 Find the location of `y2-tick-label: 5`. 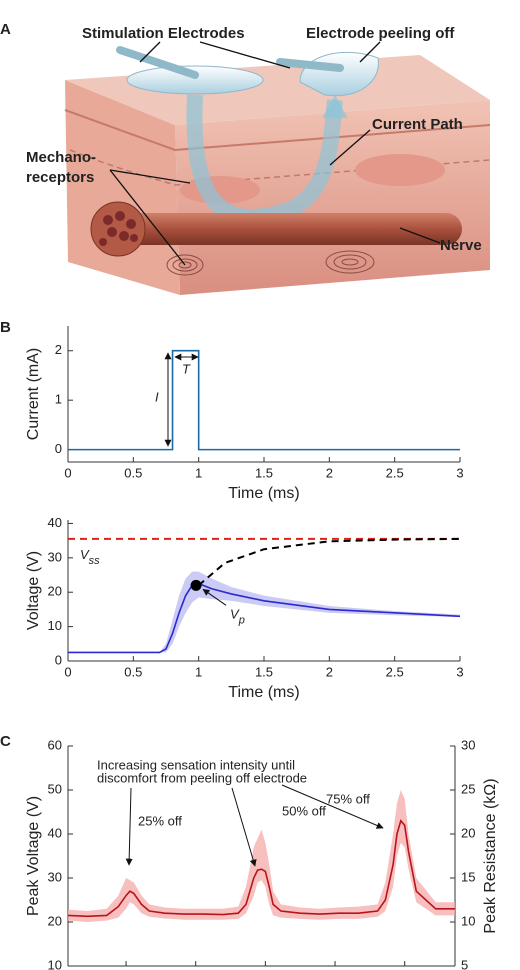

y2-tick-label: 5 is located at coordinates (464, 963).